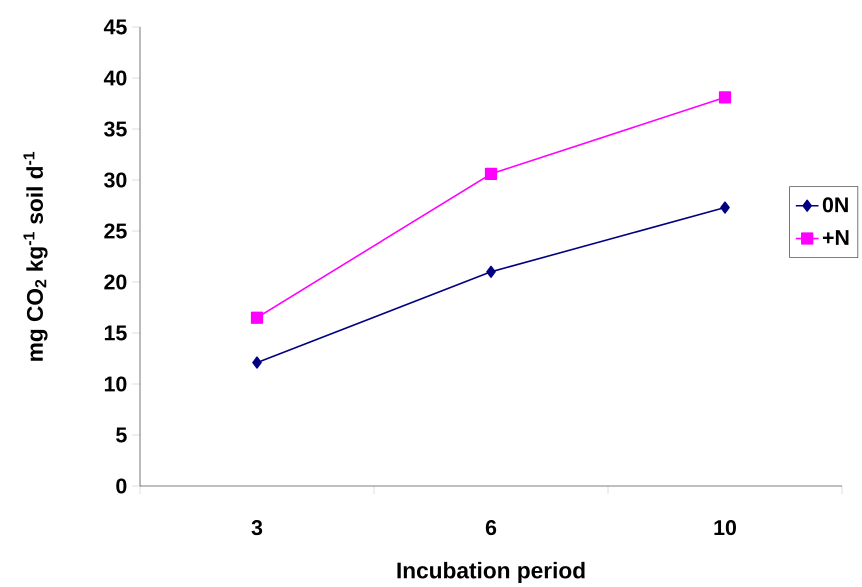 Image resolution: width=862 pixels, height=587 pixels. Describe the element at coordinates (115, 333) in the screenshot. I see `y-tick-label: 15` at that location.